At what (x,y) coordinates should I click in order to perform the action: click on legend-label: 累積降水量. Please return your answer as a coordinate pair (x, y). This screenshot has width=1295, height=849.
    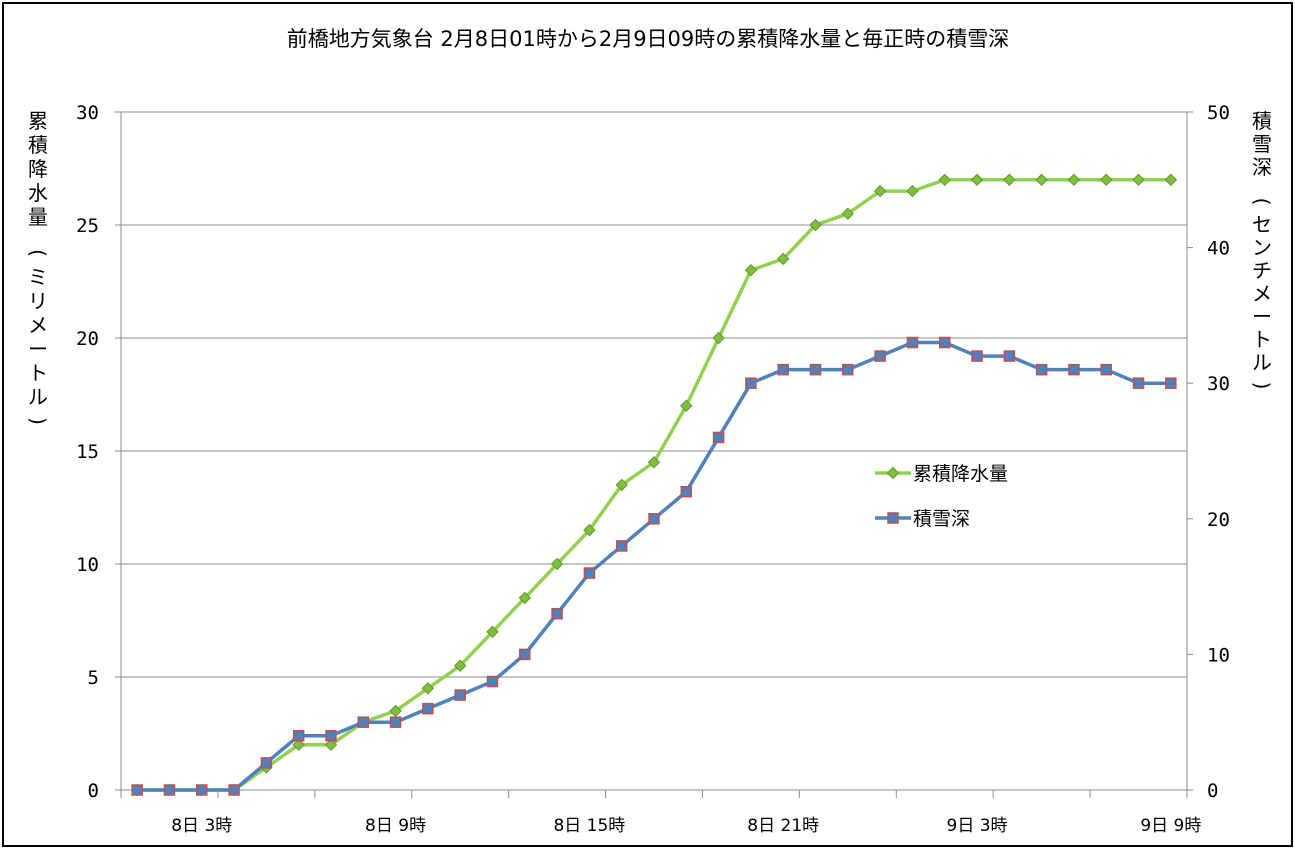
    Looking at the image, I should click on (960, 474).